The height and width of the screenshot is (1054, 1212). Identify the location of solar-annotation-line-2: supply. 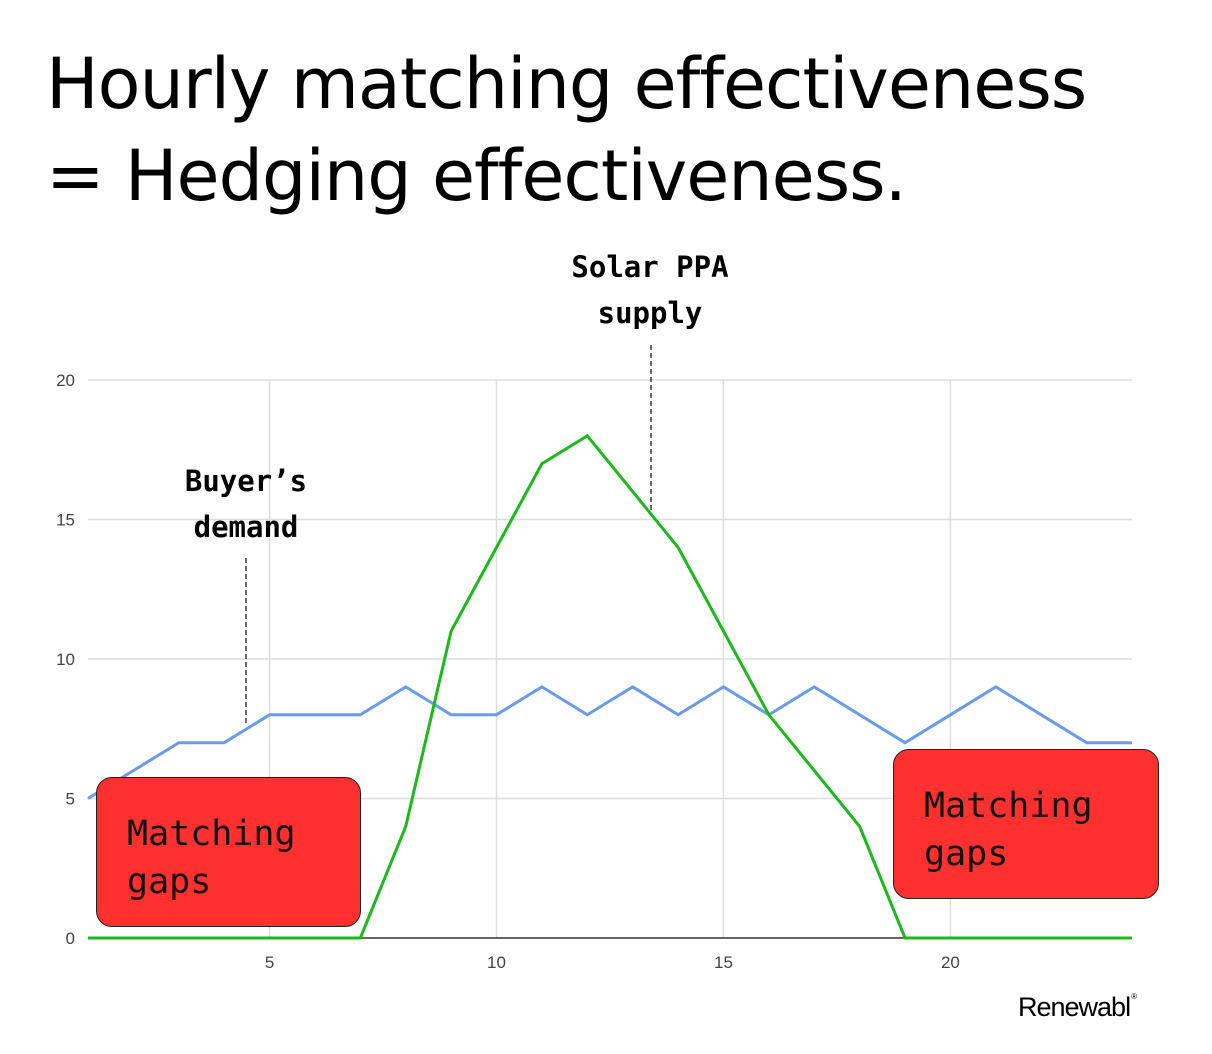
(650, 313).